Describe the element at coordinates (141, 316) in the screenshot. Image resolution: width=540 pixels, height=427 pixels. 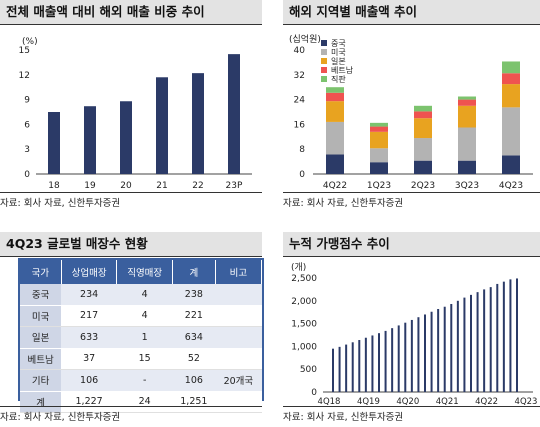
I see `table-row: 미국 217 4 221` at that location.